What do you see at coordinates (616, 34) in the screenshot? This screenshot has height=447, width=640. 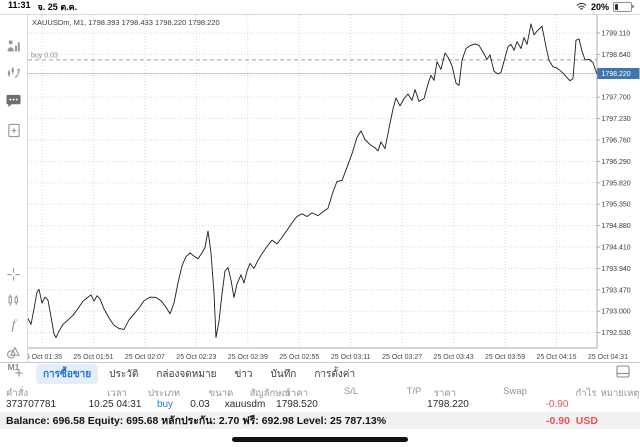 I see `y-tick-label: 1799.110` at bounding box center [616, 34].